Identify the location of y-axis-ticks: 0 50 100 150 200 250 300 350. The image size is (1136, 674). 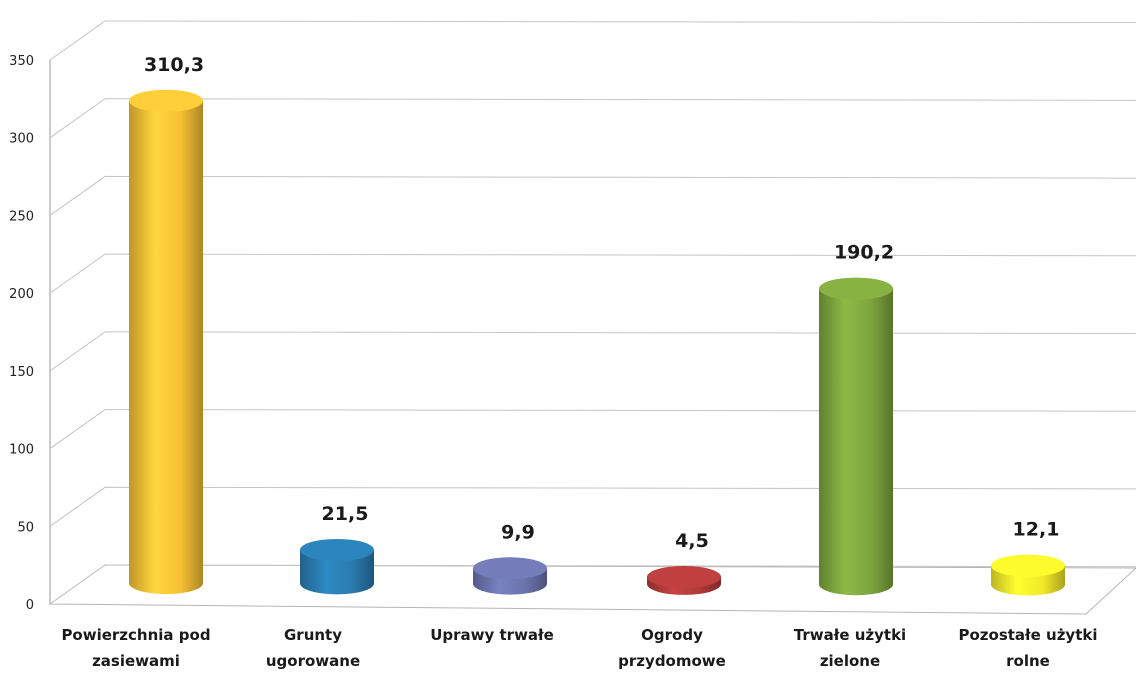
(21, 333).